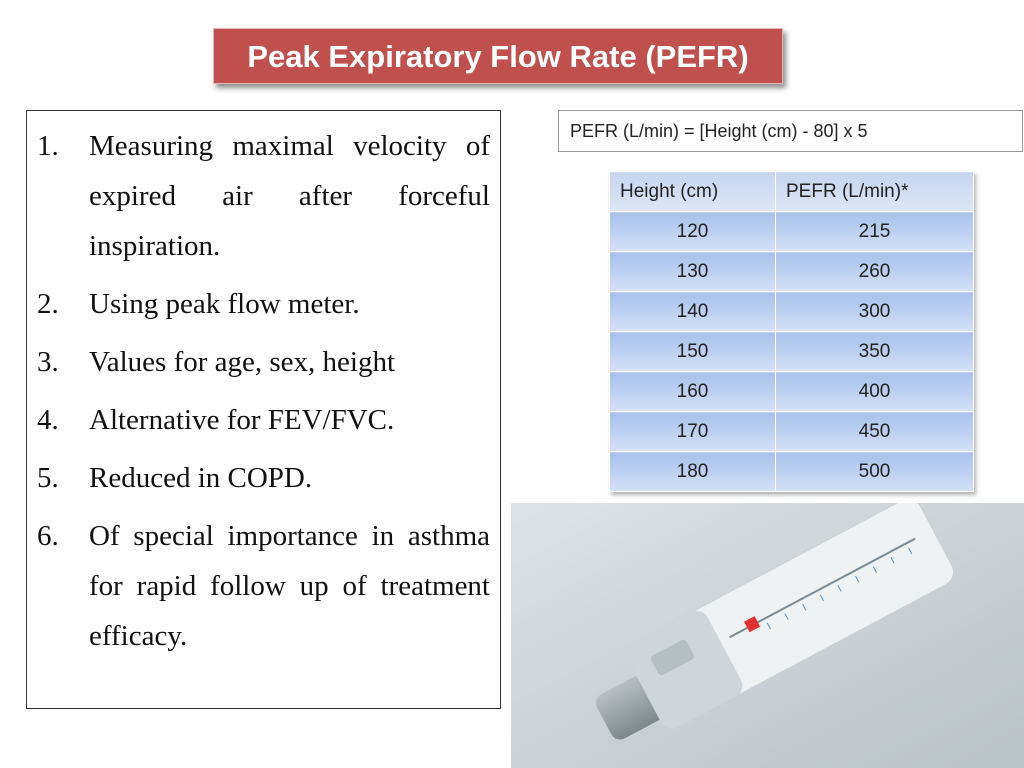 The image size is (1024, 768). I want to click on table-row: 120 215, so click(791, 231).